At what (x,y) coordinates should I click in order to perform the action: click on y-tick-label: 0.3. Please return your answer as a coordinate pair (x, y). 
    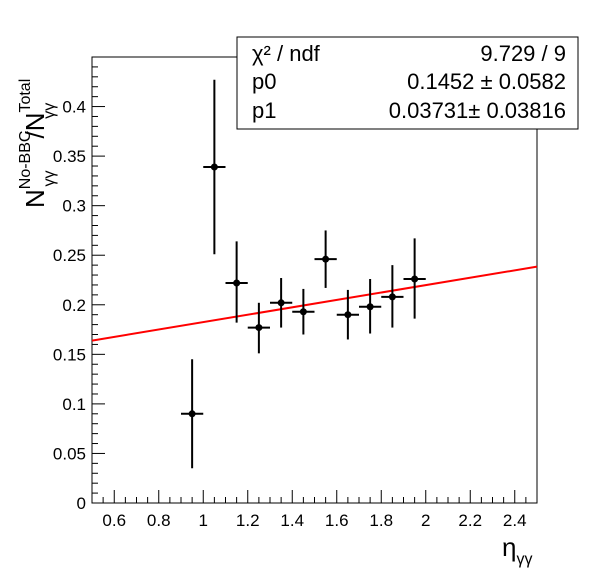
    Looking at the image, I should click on (74, 206).